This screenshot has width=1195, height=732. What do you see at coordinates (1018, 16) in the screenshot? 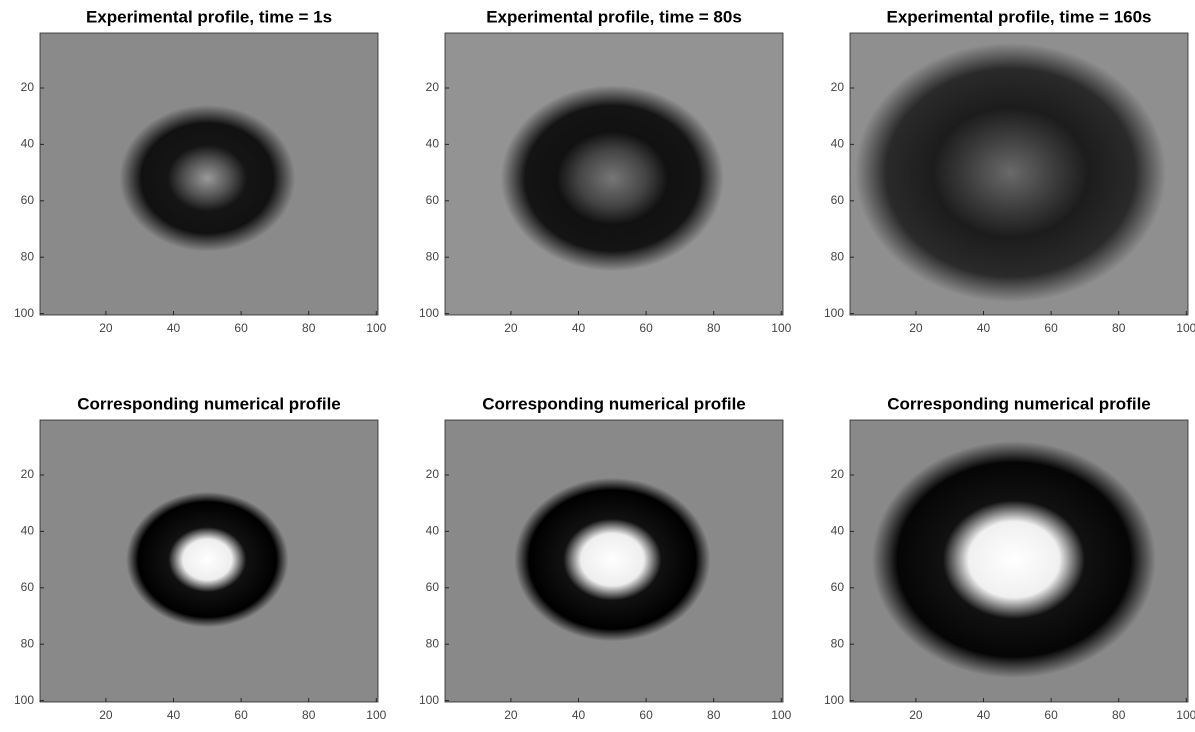
I see `panel-title: Experimental profile, time = 160s` at bounding box center [1018, 16].